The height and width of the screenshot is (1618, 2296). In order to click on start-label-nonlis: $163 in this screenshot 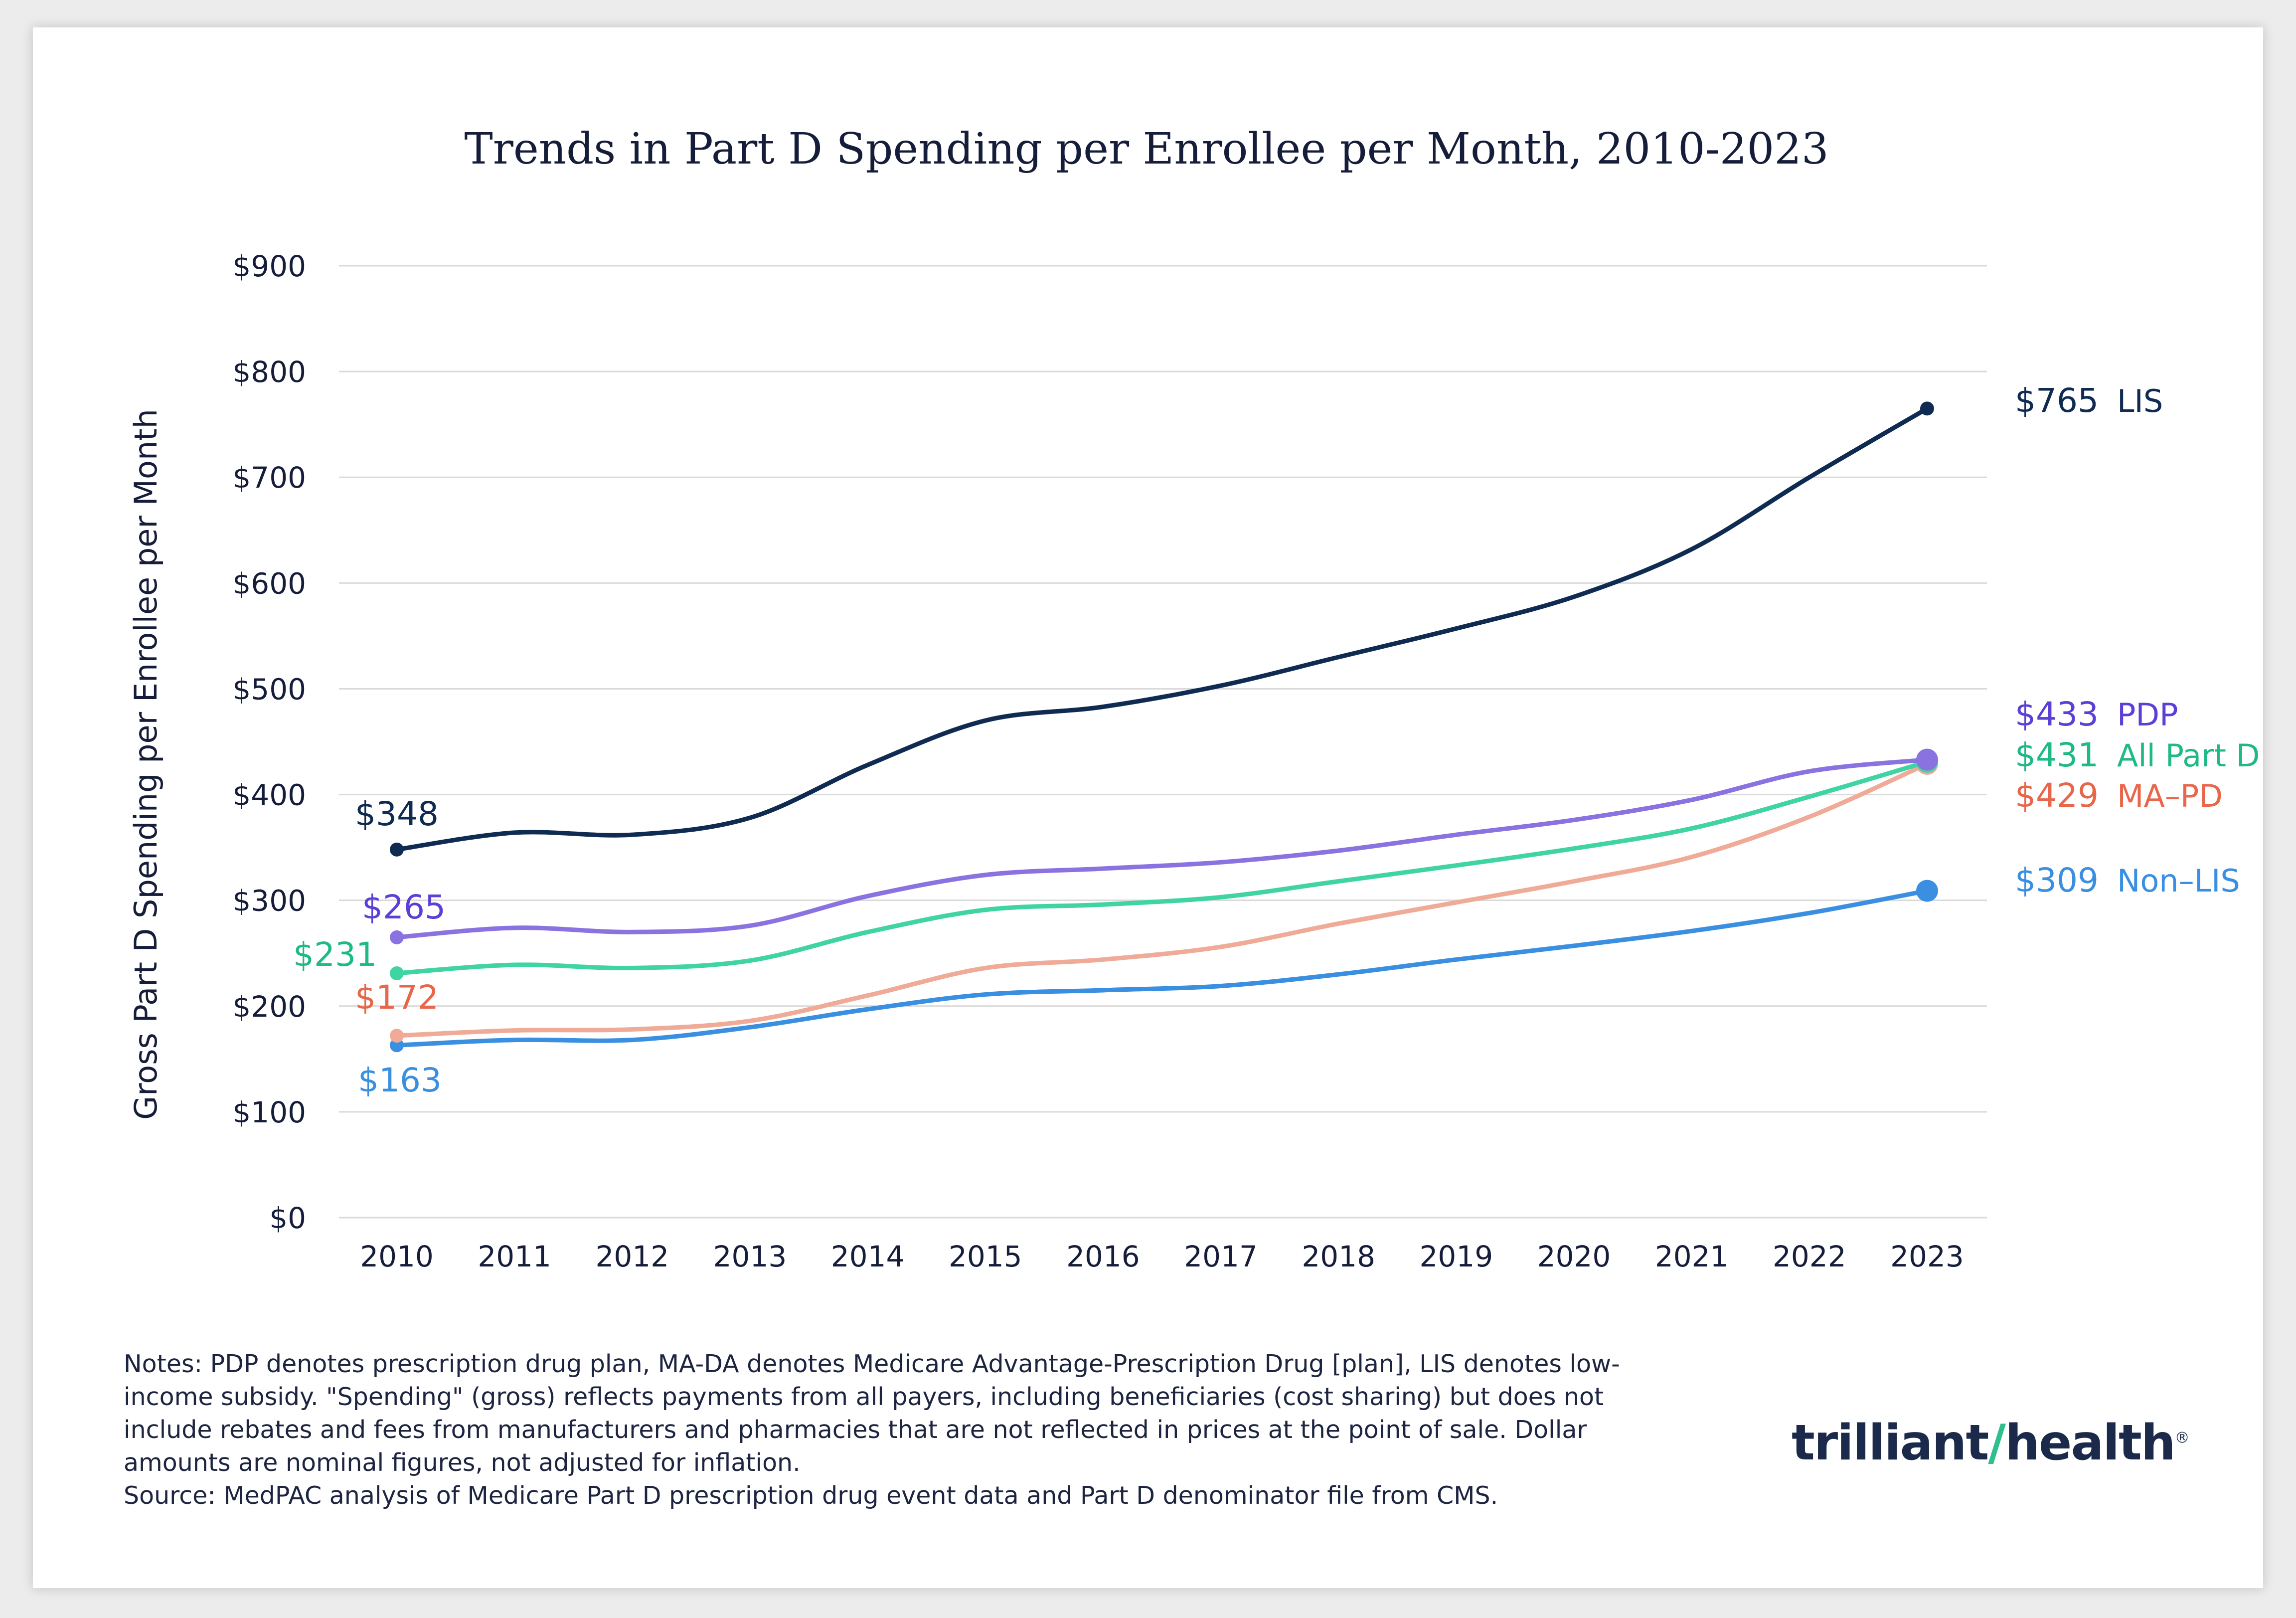, I will do `click(400, 1080)`.